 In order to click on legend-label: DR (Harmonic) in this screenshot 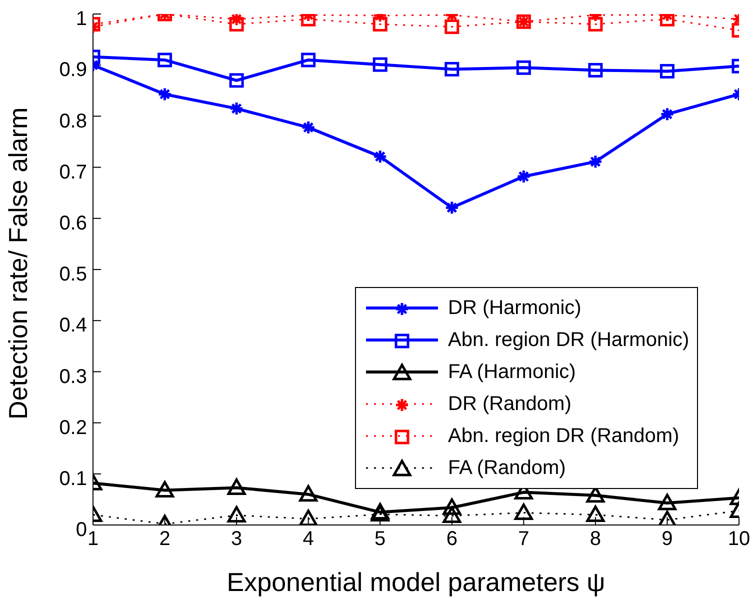, I will do `click(515, 308)`.